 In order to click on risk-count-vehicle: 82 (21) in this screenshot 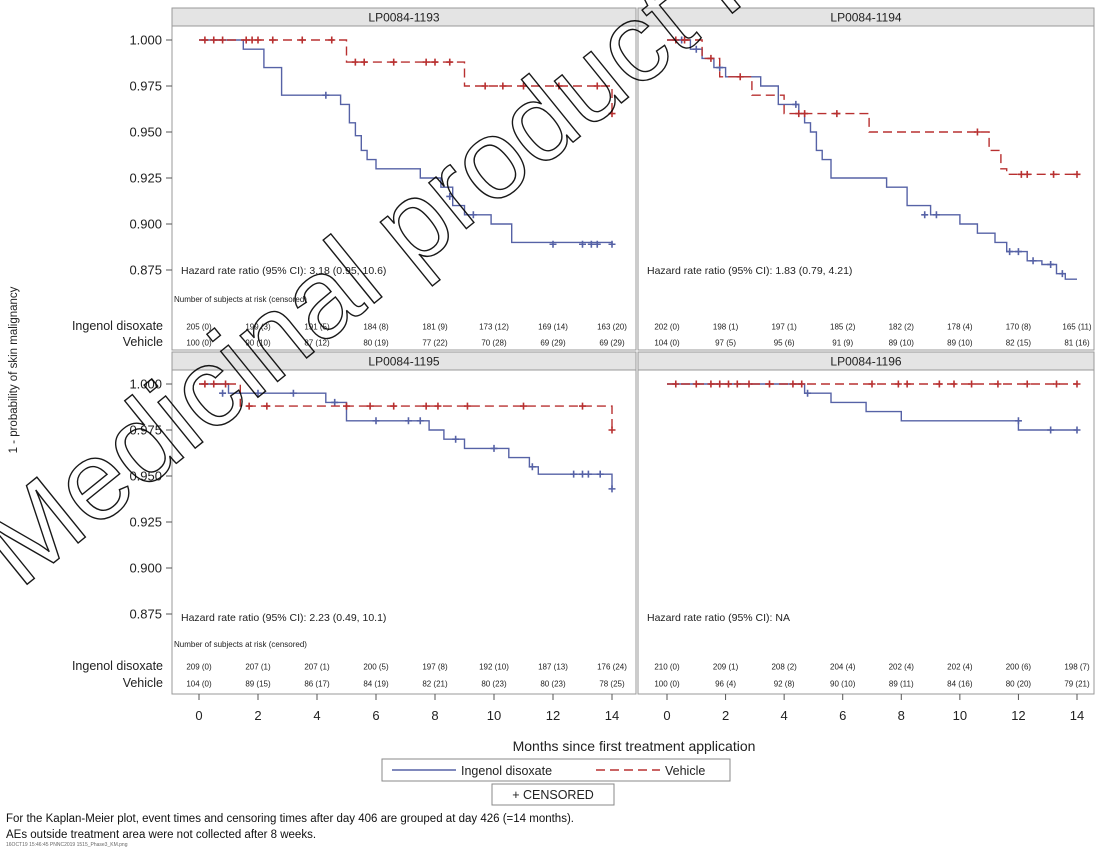, I will do `click(435, 684)`.